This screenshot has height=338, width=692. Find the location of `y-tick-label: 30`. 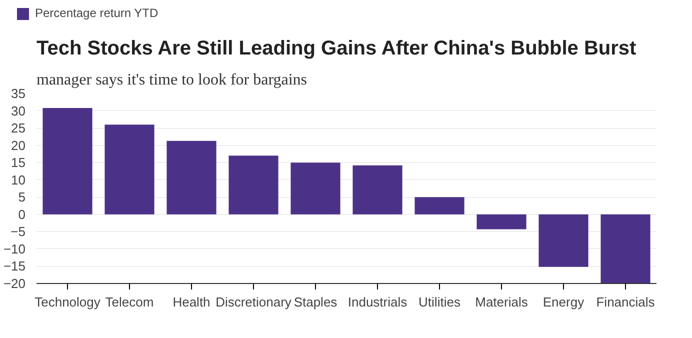

y-tick-label: 30 is located at coordinates (18, 110).